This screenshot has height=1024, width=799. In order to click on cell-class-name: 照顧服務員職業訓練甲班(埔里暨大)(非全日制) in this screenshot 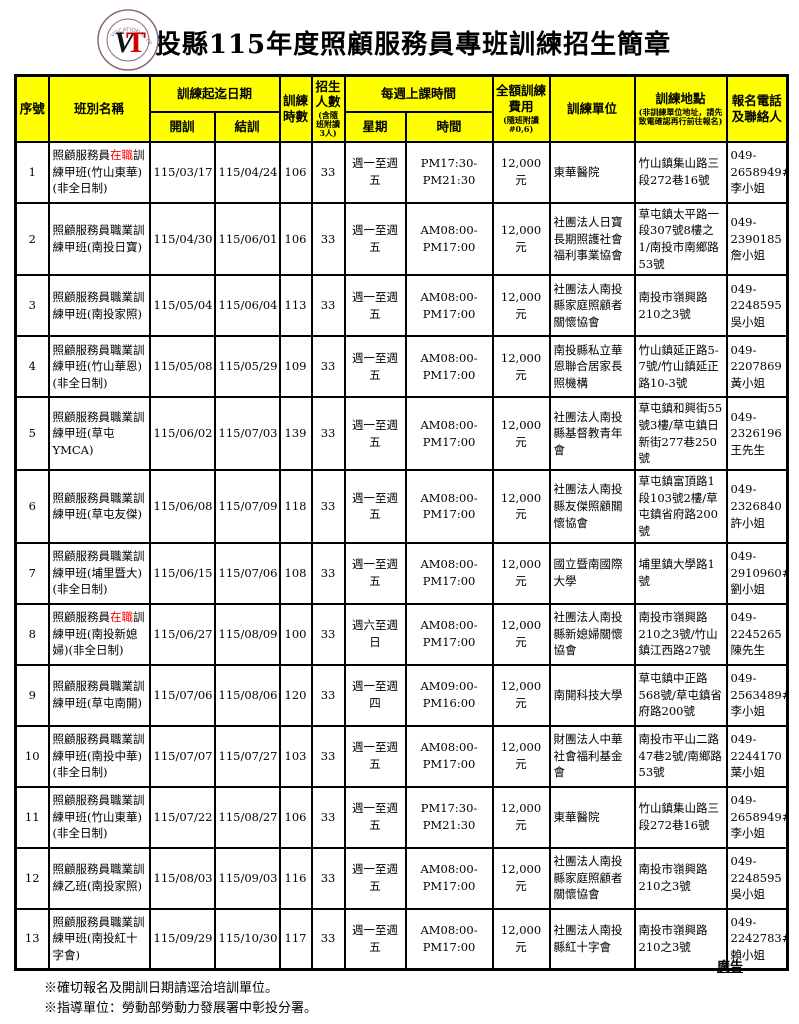, I will do `click(99, 573)`.